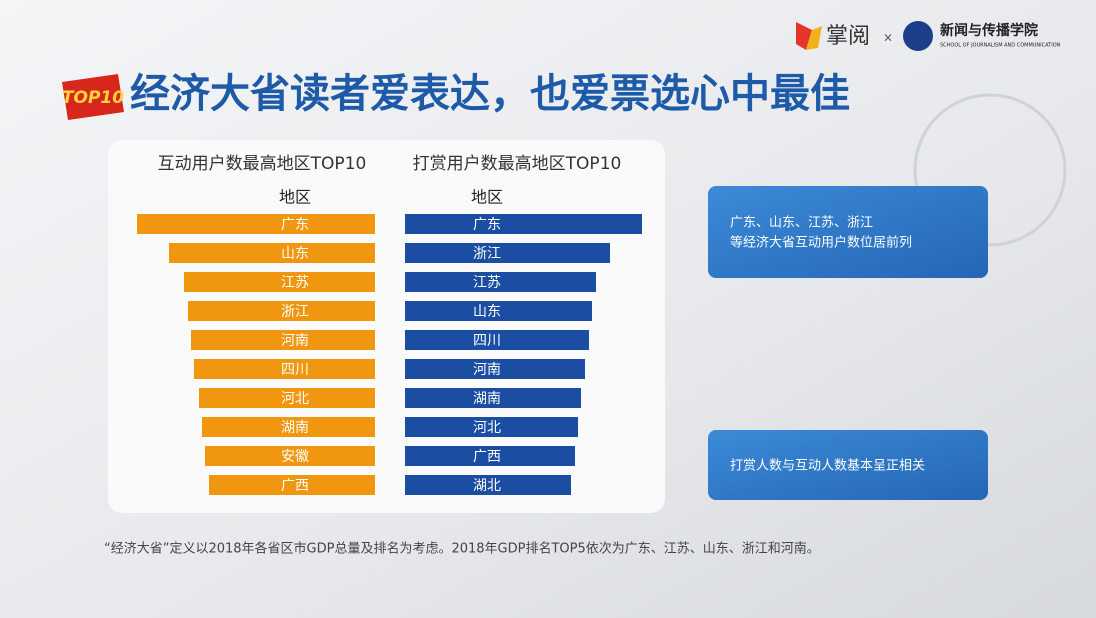 The height and width of the screenshot is (618, 1096). What do you see at coordinates (848, 36) in the screenshot?
I see `logo-app: 掌阅` at bounding box center [848, 36].